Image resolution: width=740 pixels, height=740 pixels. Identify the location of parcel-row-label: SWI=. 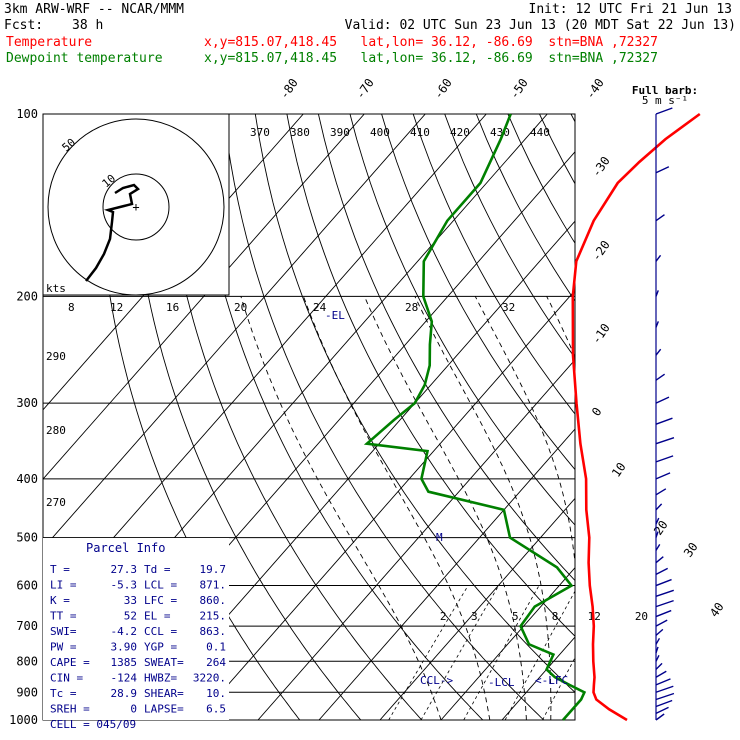
(63, 631).